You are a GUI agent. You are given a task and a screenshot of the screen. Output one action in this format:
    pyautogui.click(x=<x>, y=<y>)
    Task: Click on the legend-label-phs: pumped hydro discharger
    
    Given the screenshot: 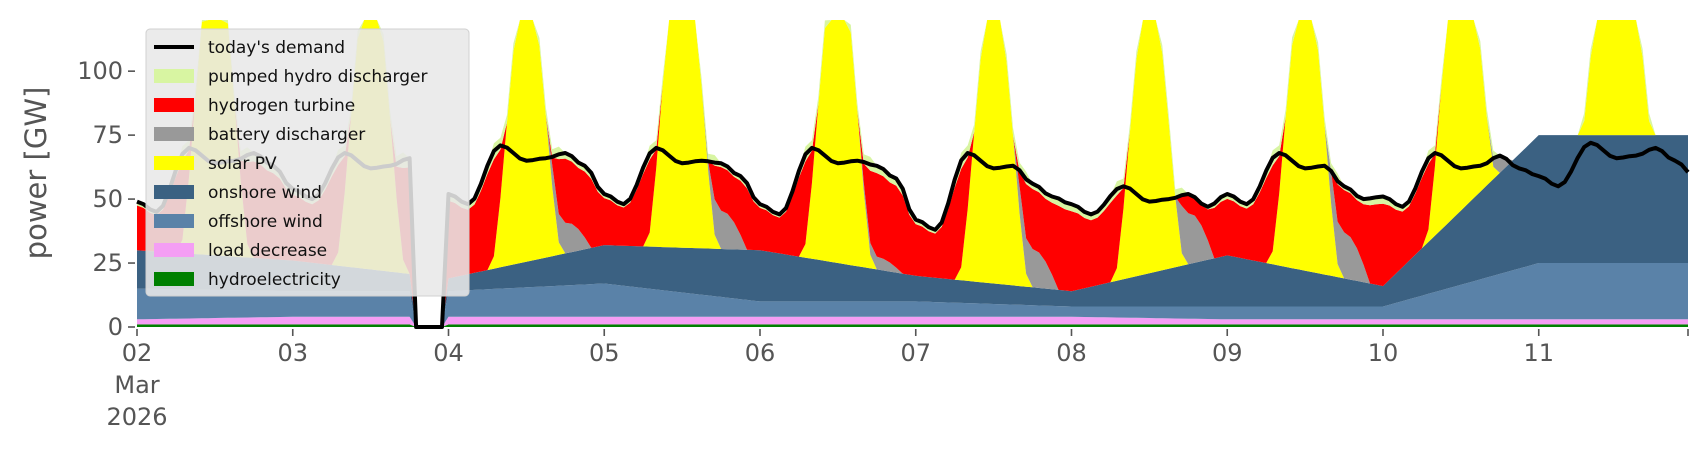 What is the action you would take?
    pyautogui.click(x=317, y=77)
    